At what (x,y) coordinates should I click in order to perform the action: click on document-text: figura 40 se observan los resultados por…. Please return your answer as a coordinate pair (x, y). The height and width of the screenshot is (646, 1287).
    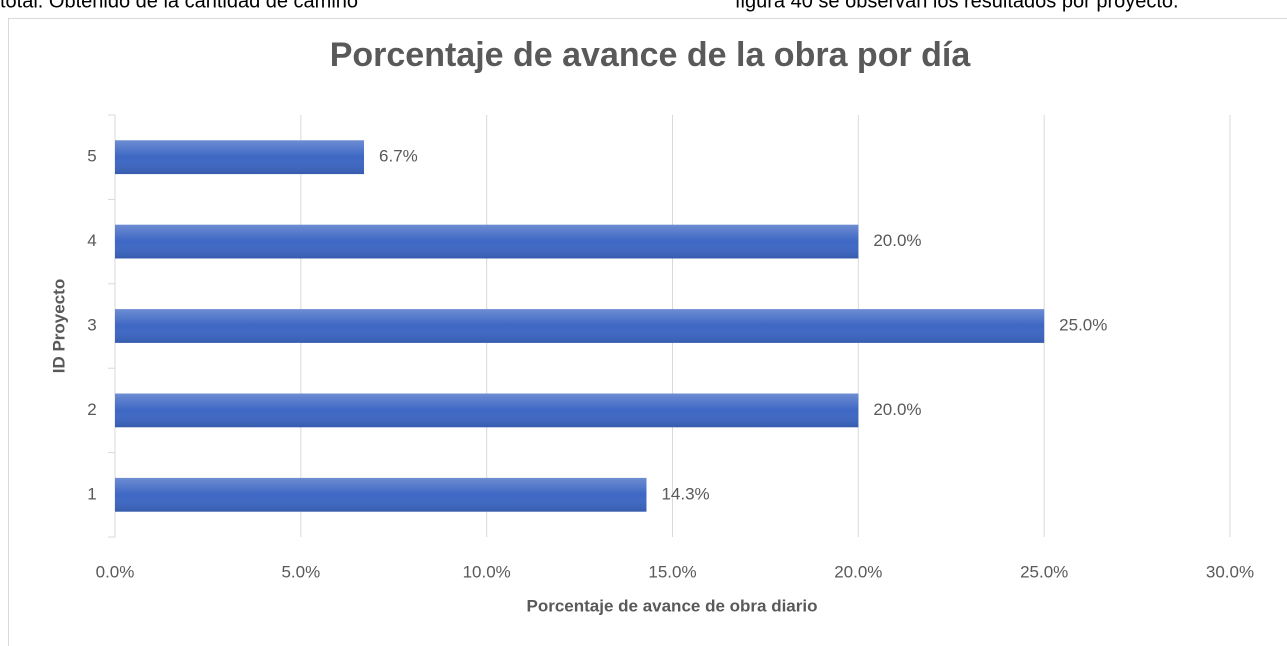
    Looking at the image, I should click on (957, 6).